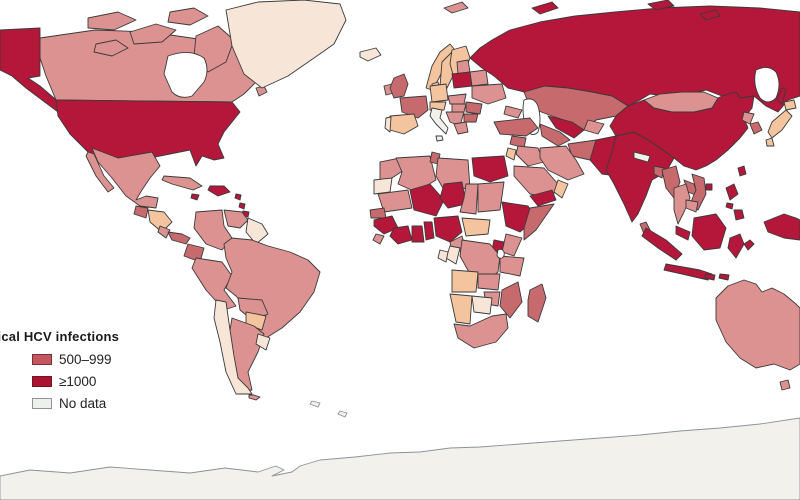  Describe the element at coordinates (561, 189) in the screenshot. I see `region-oman` at that location.